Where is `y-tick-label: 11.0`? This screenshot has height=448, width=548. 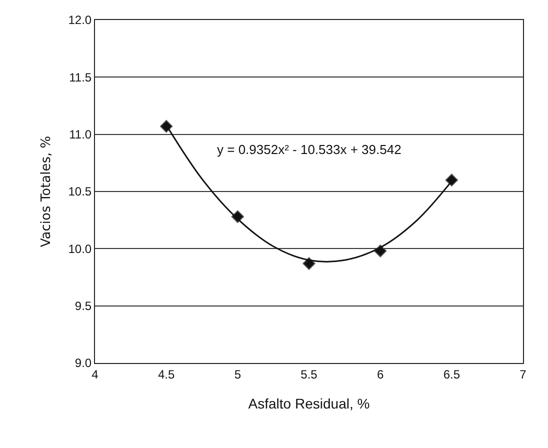 y-tick-label: 11.0 is located at coordinates (80, 135).